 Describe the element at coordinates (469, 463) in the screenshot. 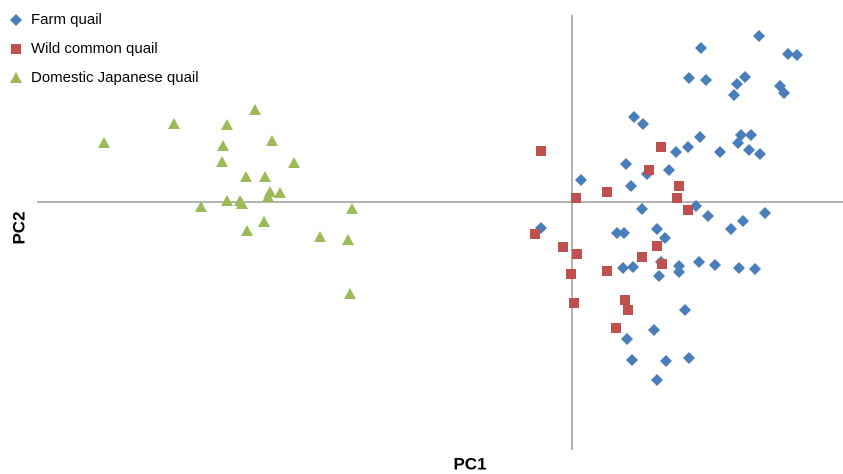

I see `x-axis-label: PC1` at that location.